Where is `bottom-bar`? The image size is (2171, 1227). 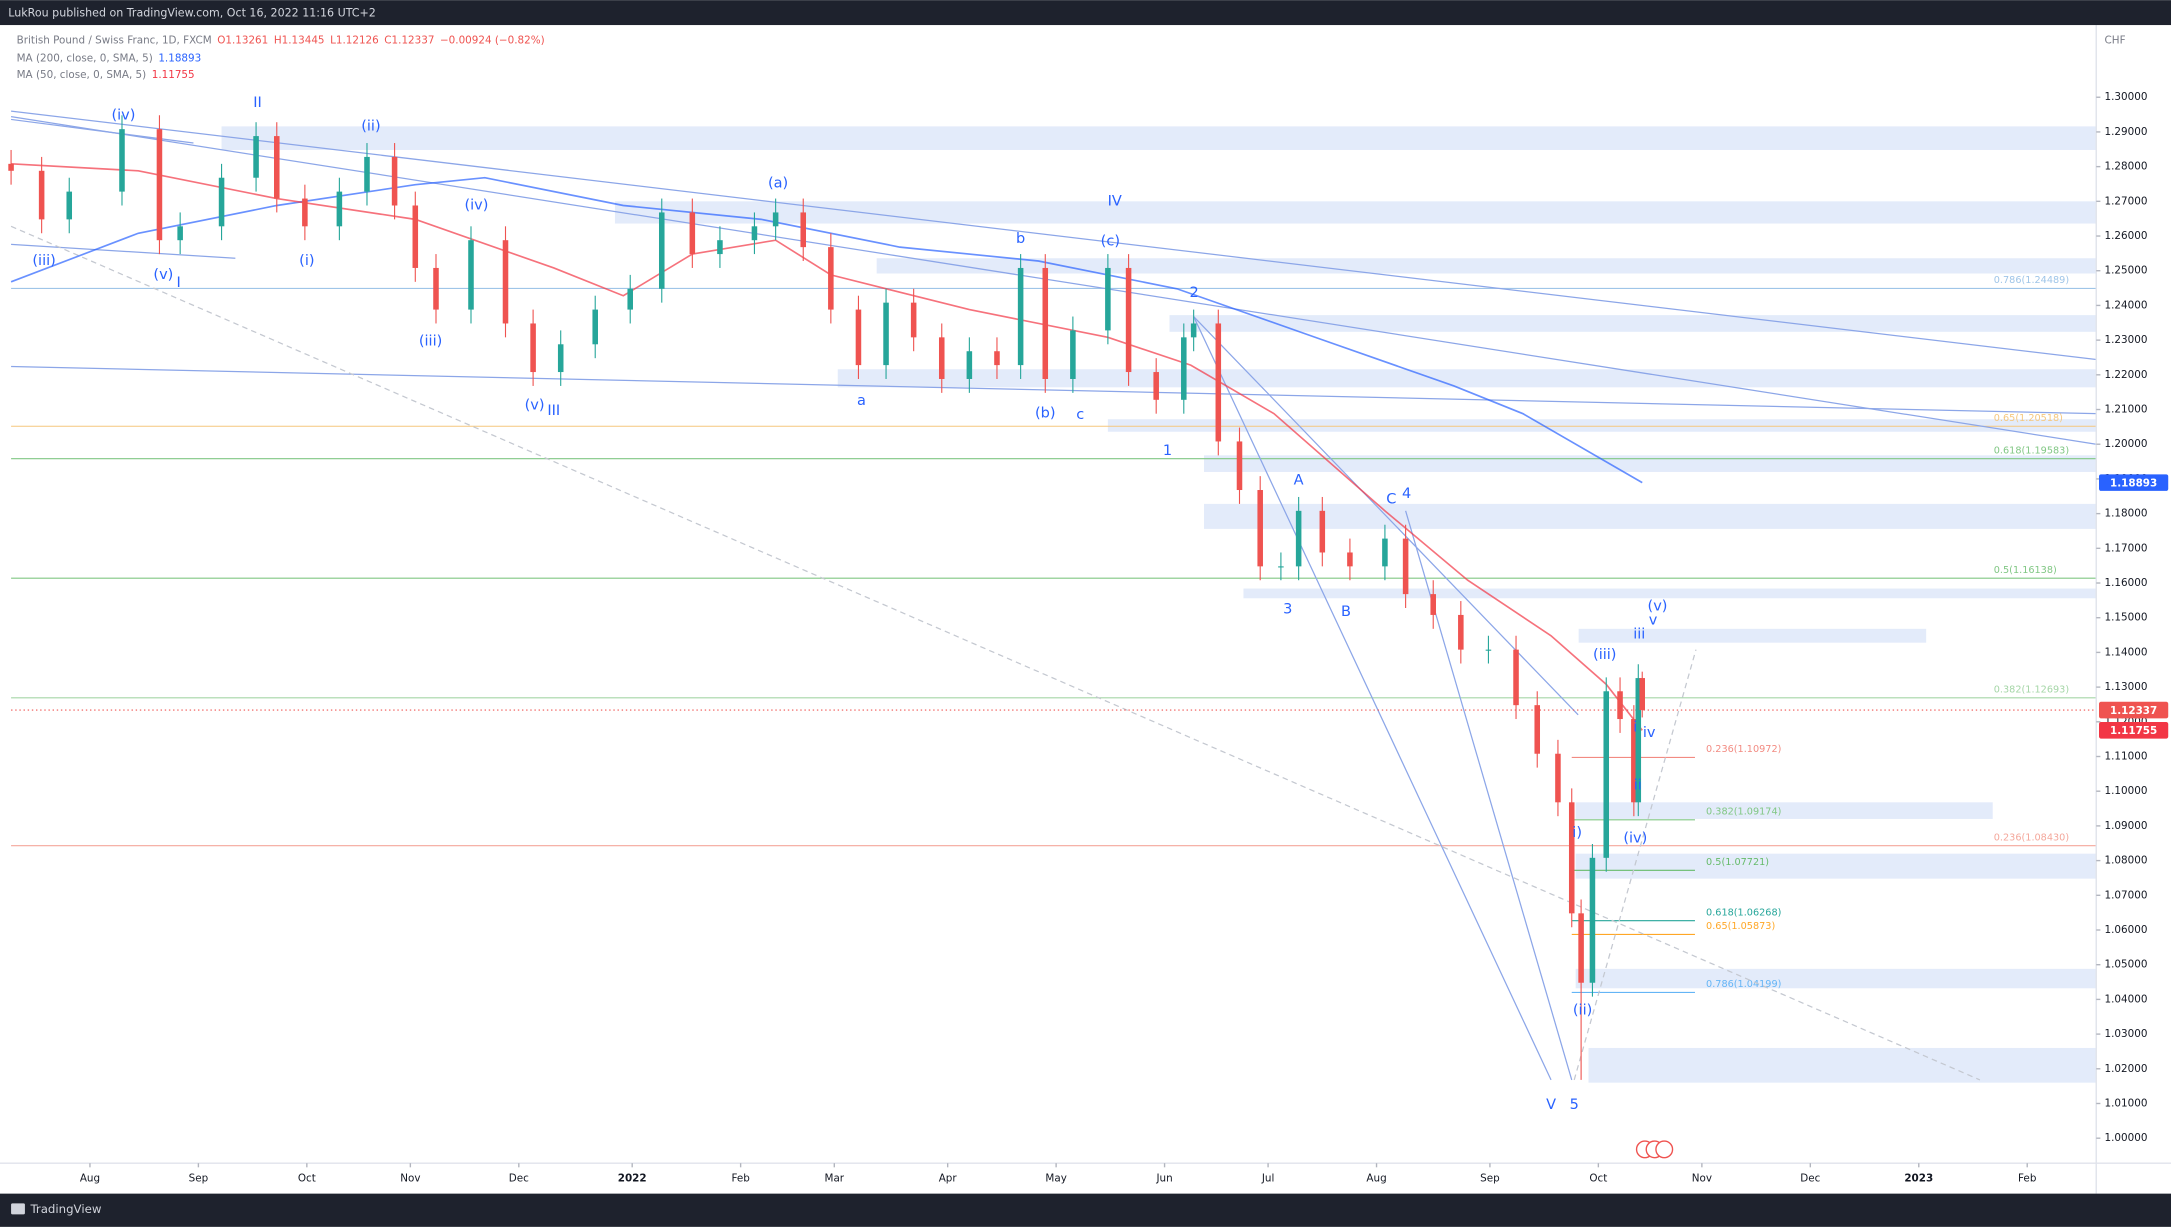 bottom-bar is located at coordinates (1085, 1210).